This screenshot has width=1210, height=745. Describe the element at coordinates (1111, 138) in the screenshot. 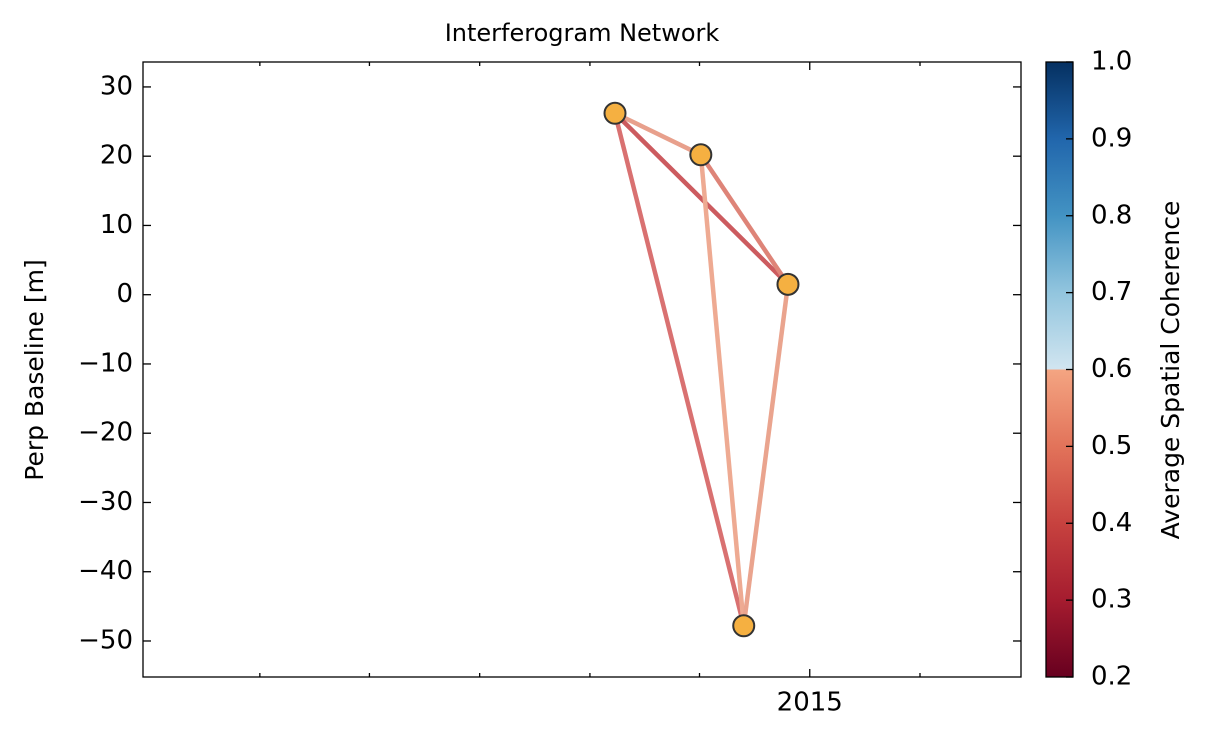

I see `colorbar-tick-label: 0.9` at that location.